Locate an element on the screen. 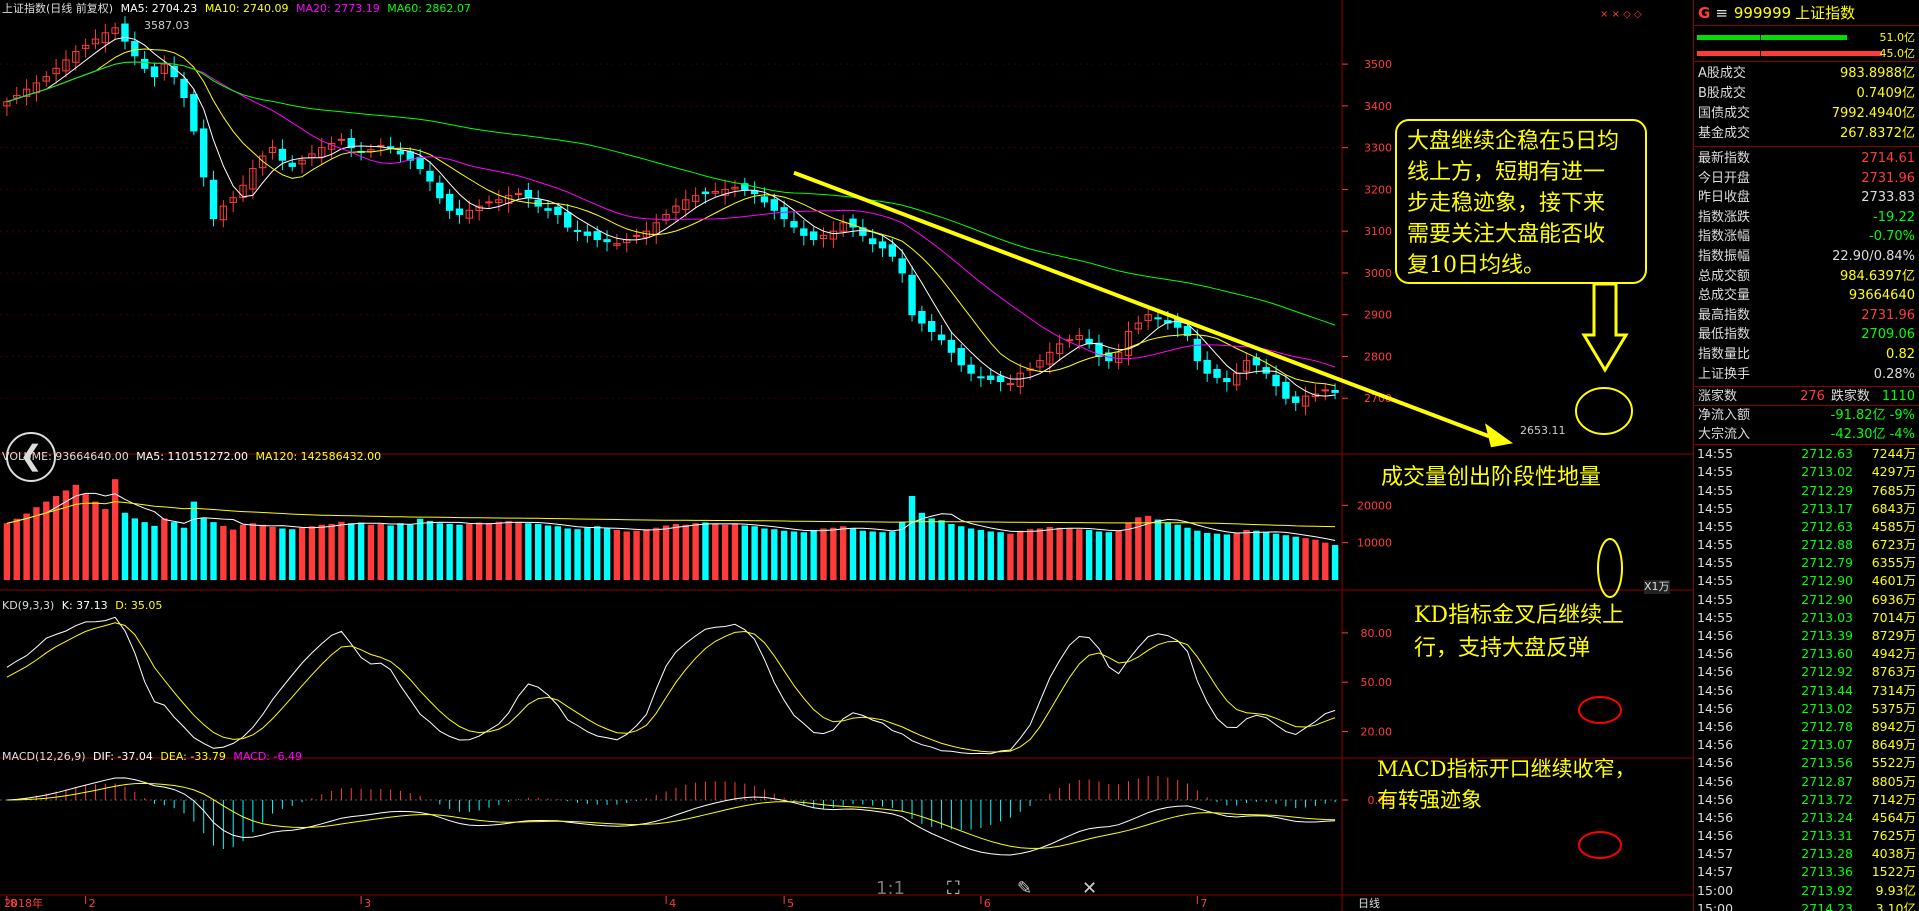 This screenshot has height=911, width=1919. tick-row: 14:56 2713.56 5522万 is located at coordinates (1806, 763).